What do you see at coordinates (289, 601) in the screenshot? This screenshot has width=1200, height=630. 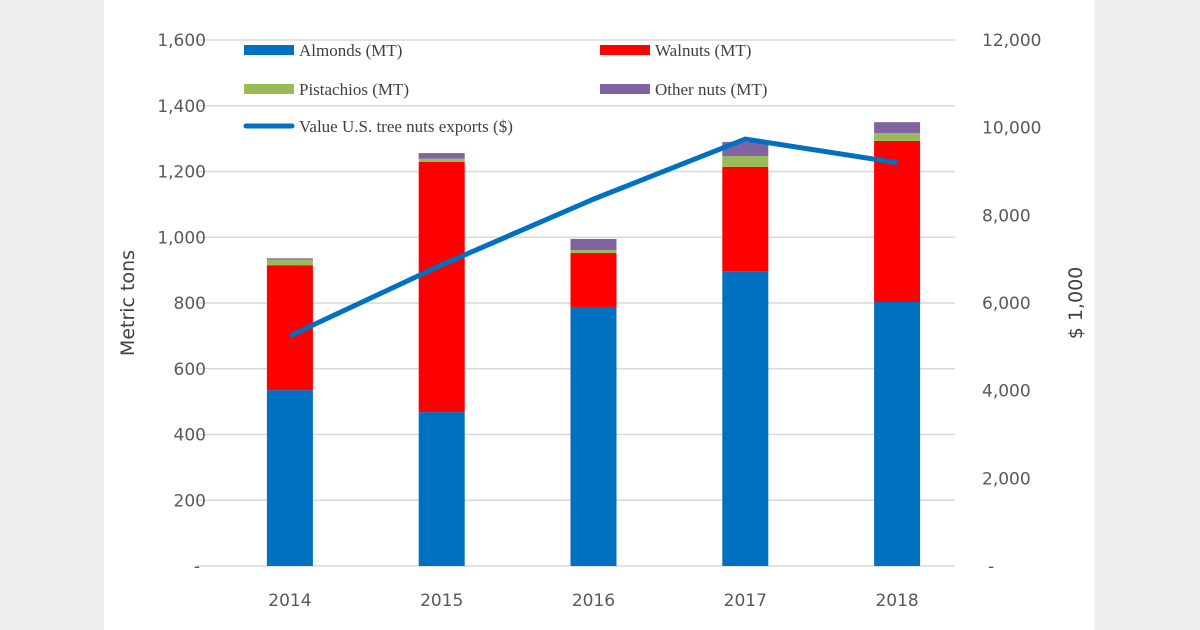 I see `x-tick-label: 2014` at bounding box center [289, 601].